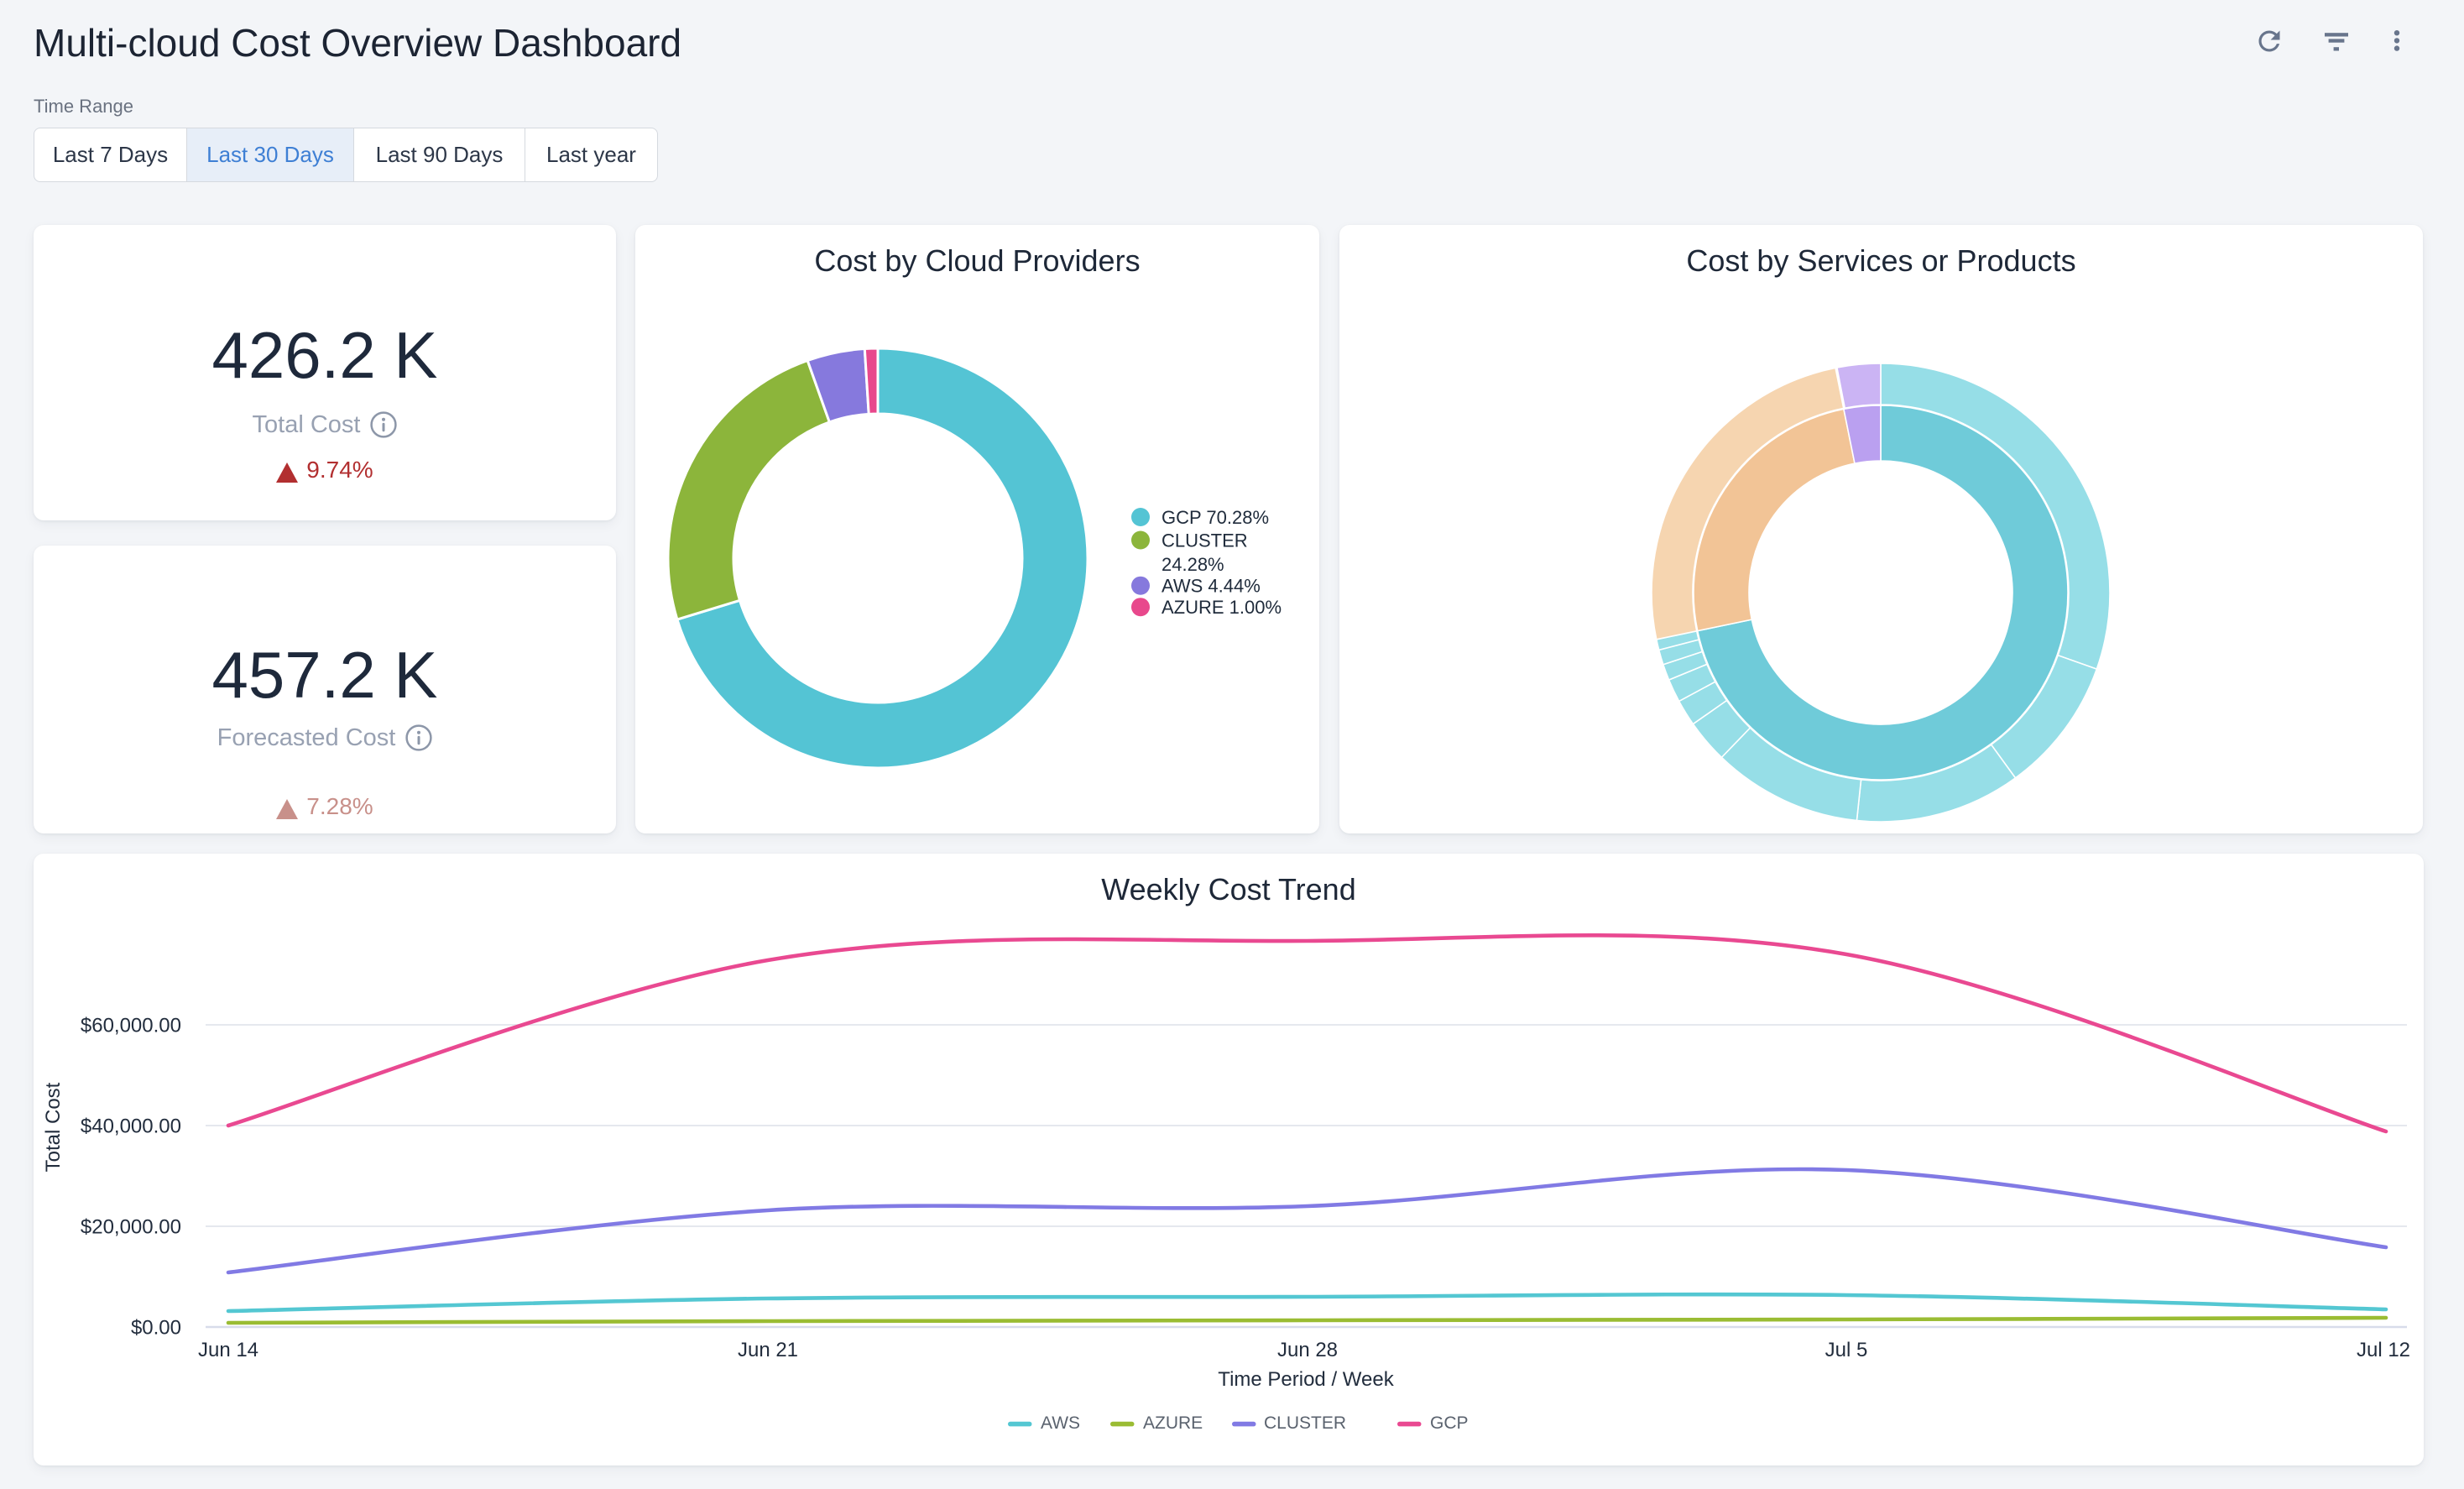 This screenshot has height=1489, width=2464. What do you see at coordinates (1222, 607) in the screenshot?
I see `svg-text: AZURE 1.00%` at bounding box center [1222, 607].